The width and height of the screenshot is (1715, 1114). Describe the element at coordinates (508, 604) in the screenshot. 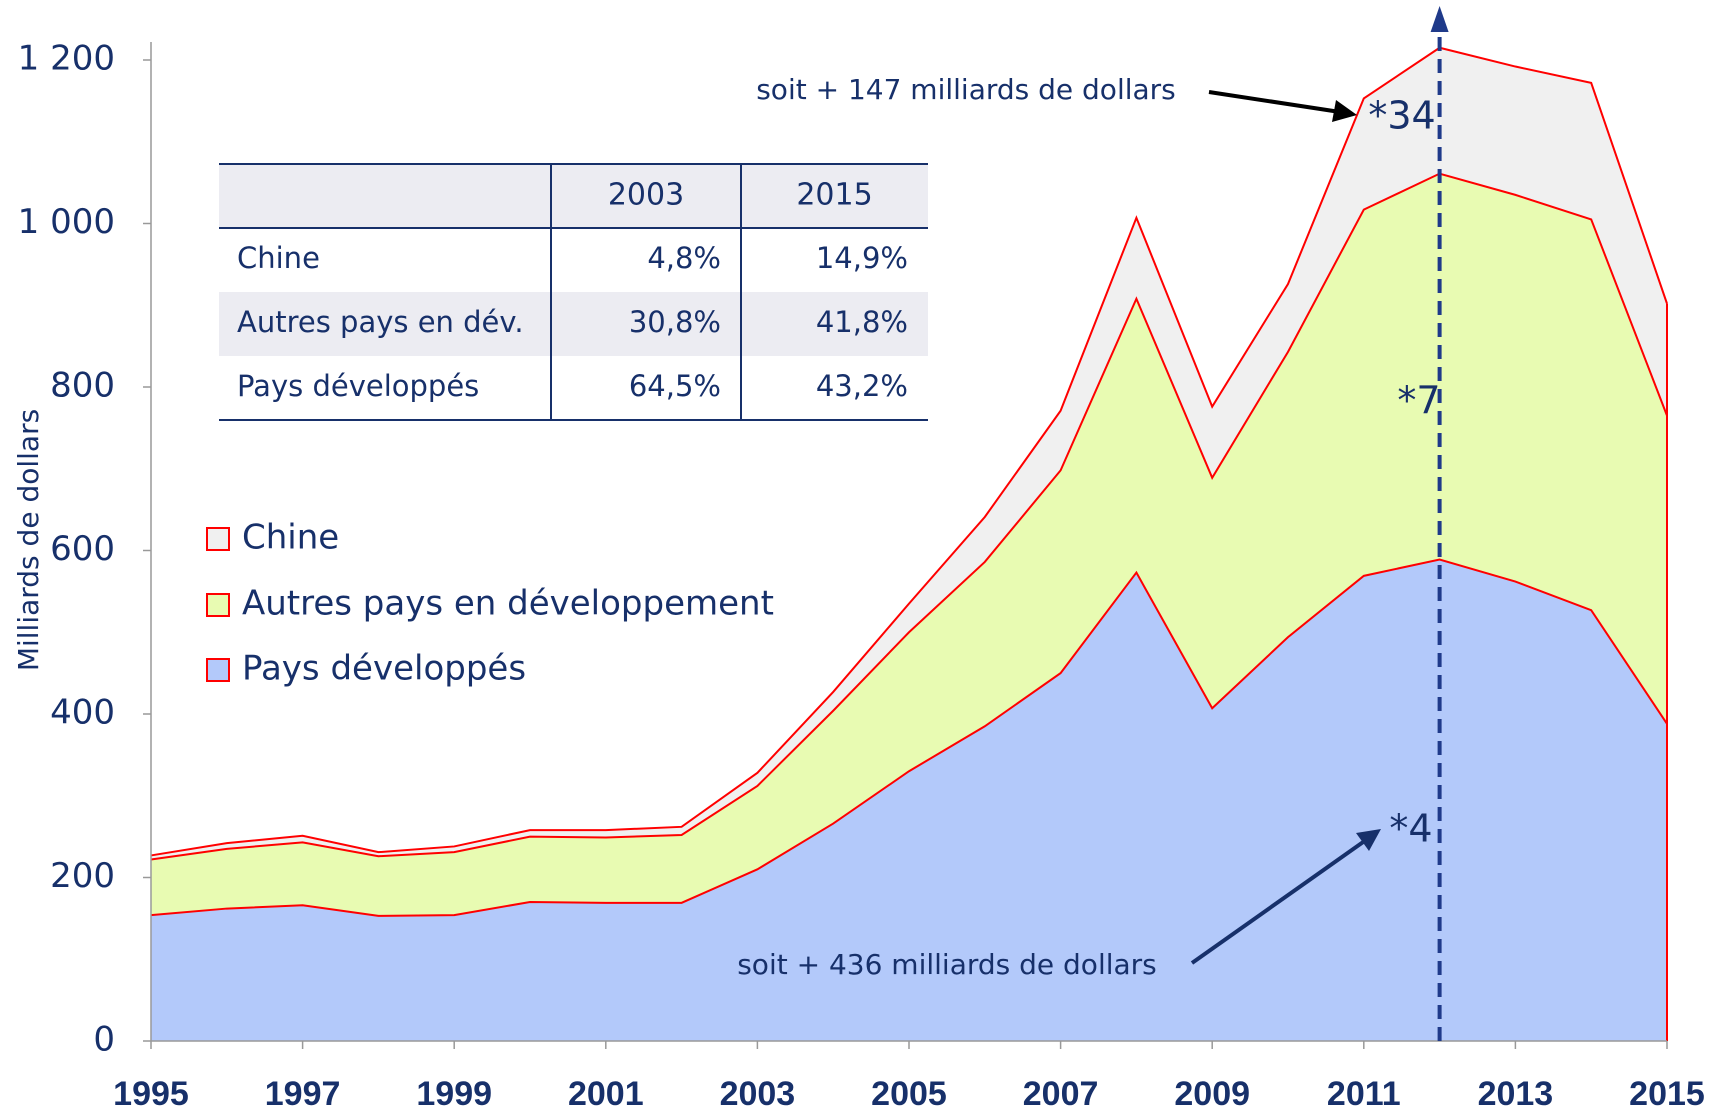

I see `legend-label: Autres pays en développement` at that location.